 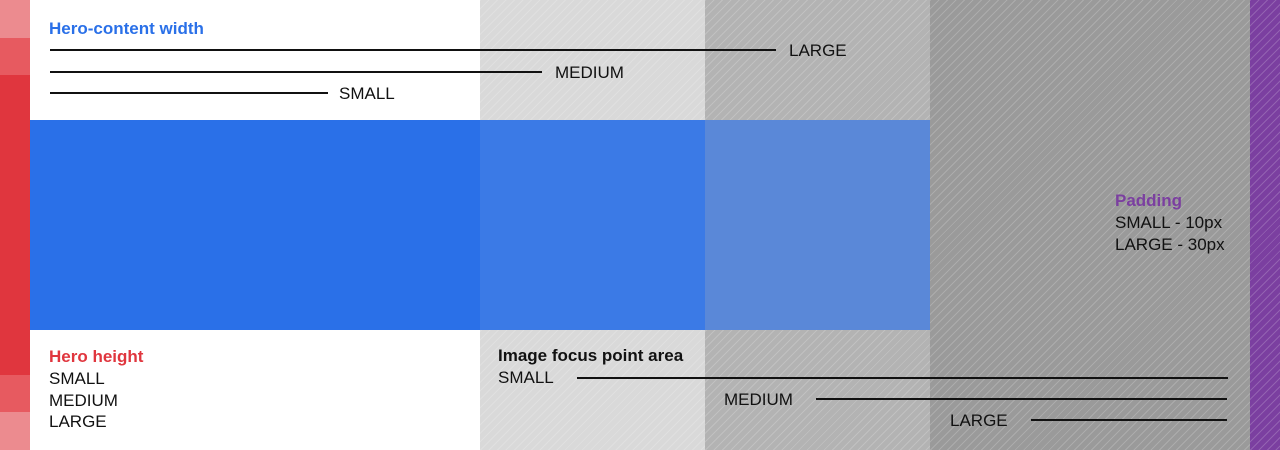 What do you see at coordinates (15, 56) in the screenshot?
I see `height-band-medium-top` at bounding box center [15, 56].